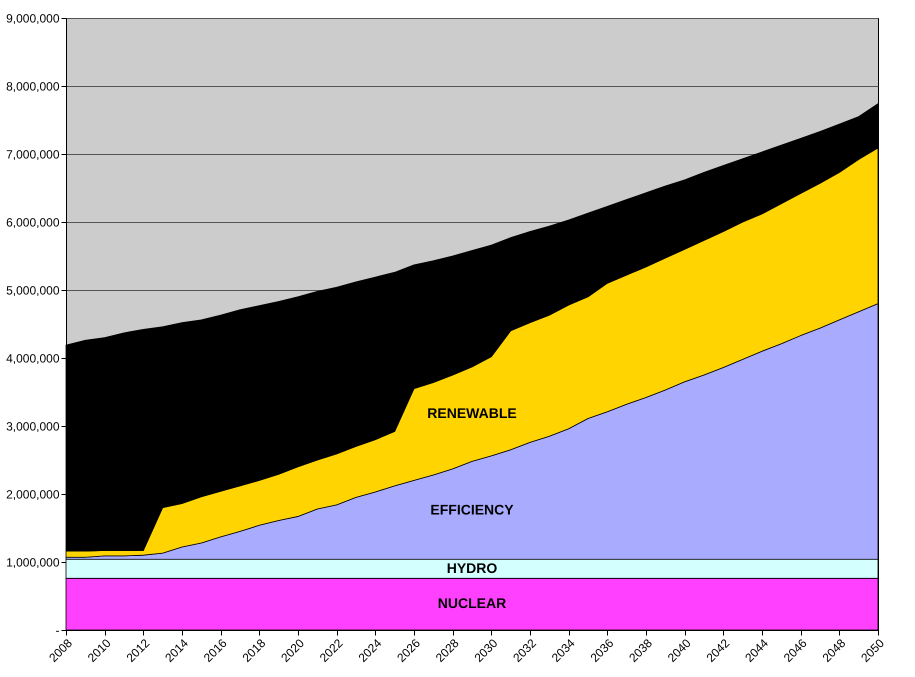  What do you see at coordinates (33, 563) in the screenshot?
I see `y-tick-label: 1,000,000` at bounding box center [33, 563].